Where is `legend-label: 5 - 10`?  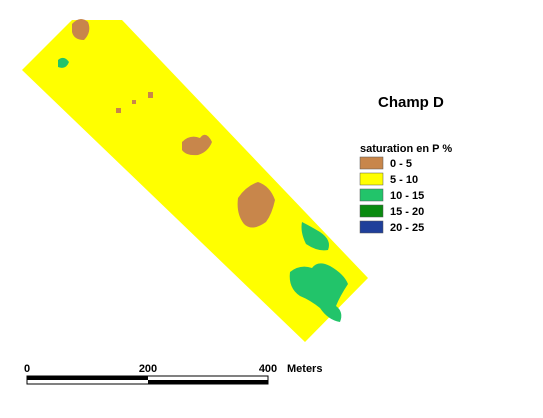
legend-label: 5 - 10 is located at coordinates (404, 180).